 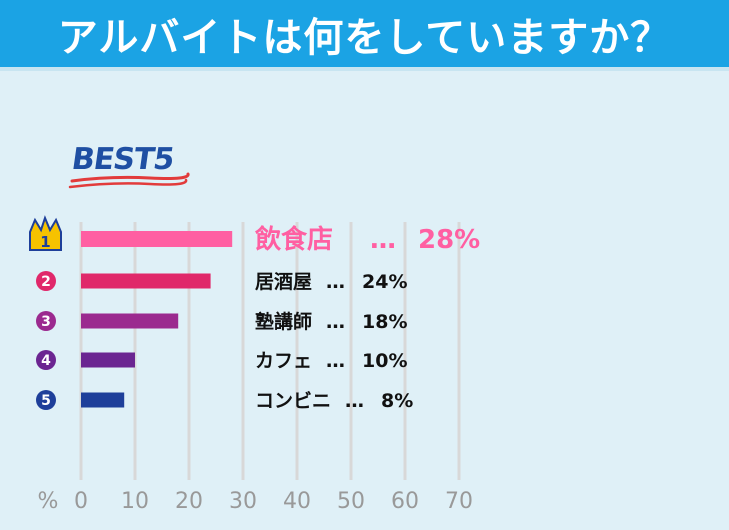 I want to click on tick-label: 70, so click(x=459, y=501).